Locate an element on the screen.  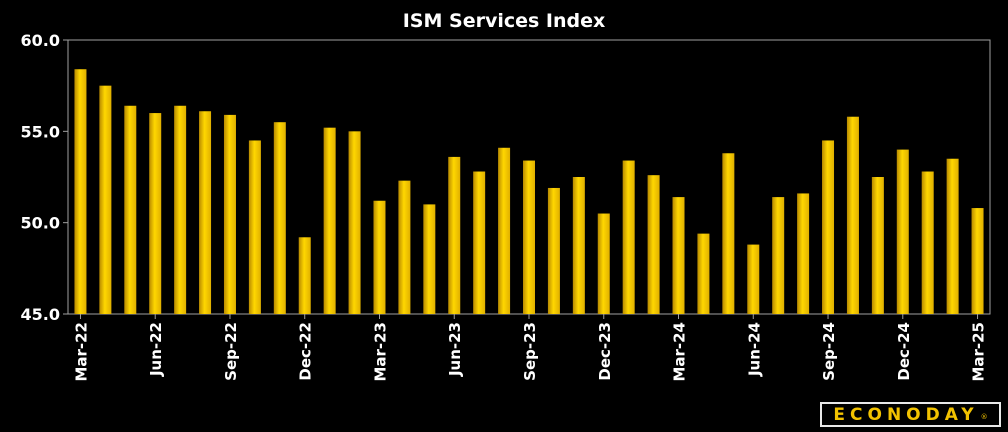
x-tick-label: Sep-23 is located at coordinates (530, 351).